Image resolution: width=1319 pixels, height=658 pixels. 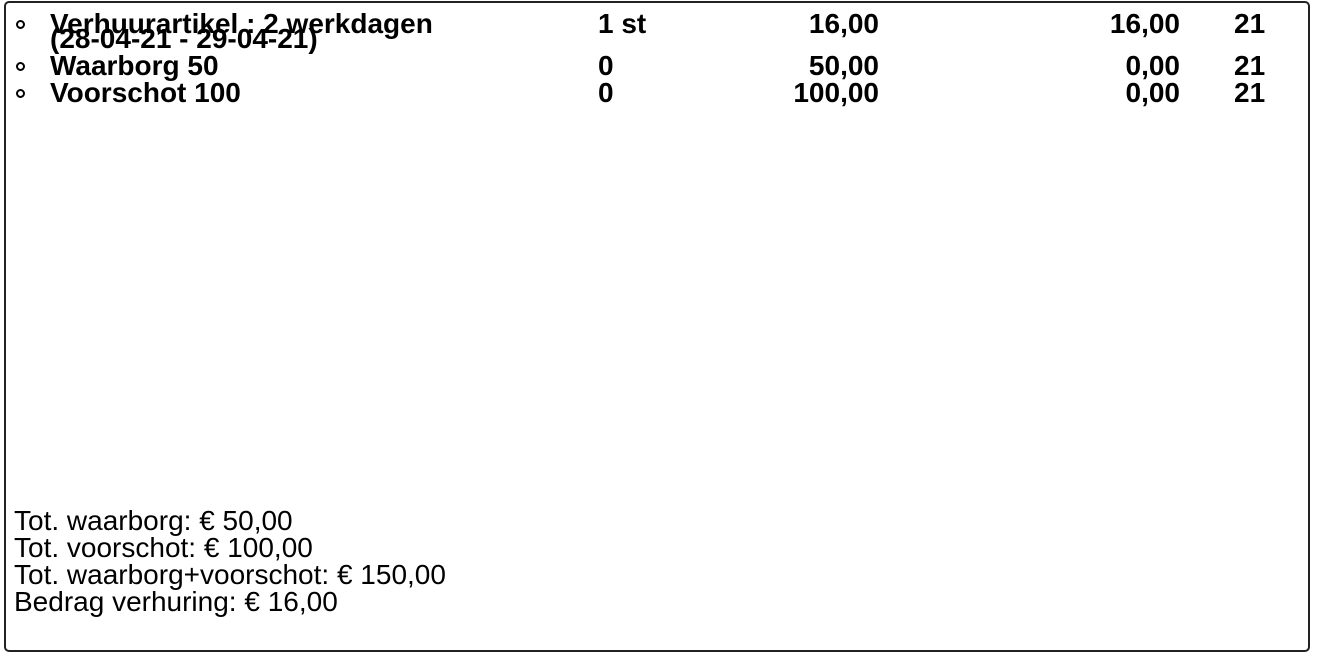 I want to click on amount-rental: Bedrag verhuring: € 16,00, so click(x=176, y=601).